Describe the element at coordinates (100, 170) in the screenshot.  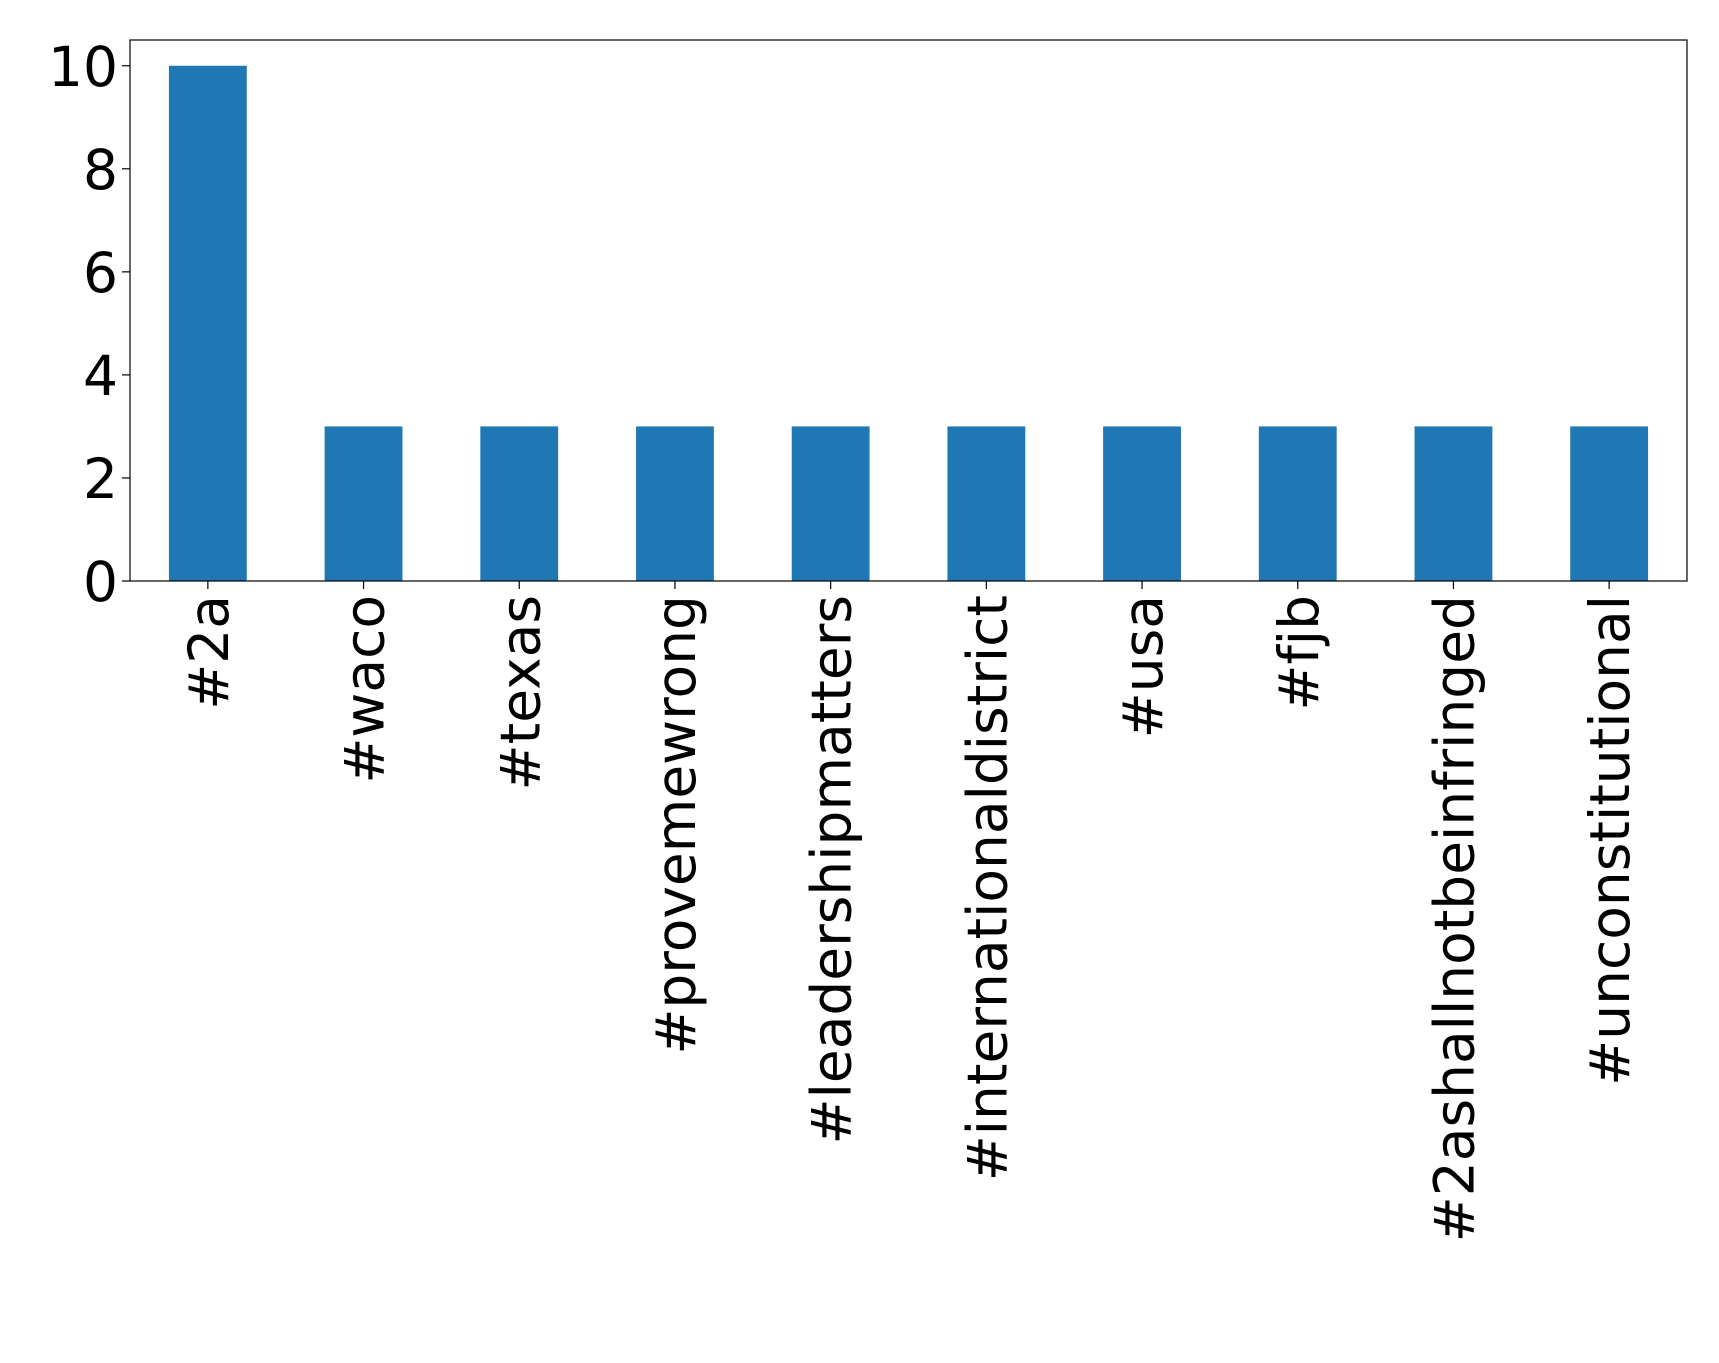
I see `y-tick-label: 8` at that location.